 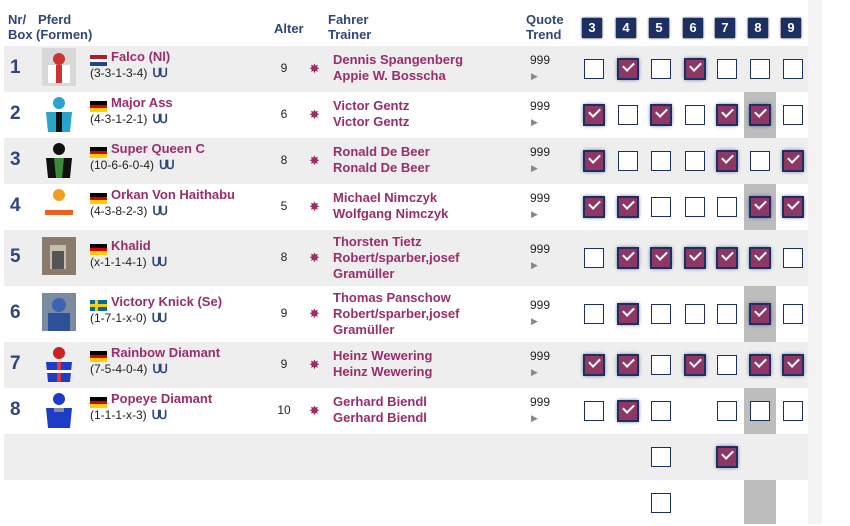 What do you see at coordinates (381, 151) in the screenshot?
I see `driver-name-link: Ronald De Beer` at bounding box center [381, 151].